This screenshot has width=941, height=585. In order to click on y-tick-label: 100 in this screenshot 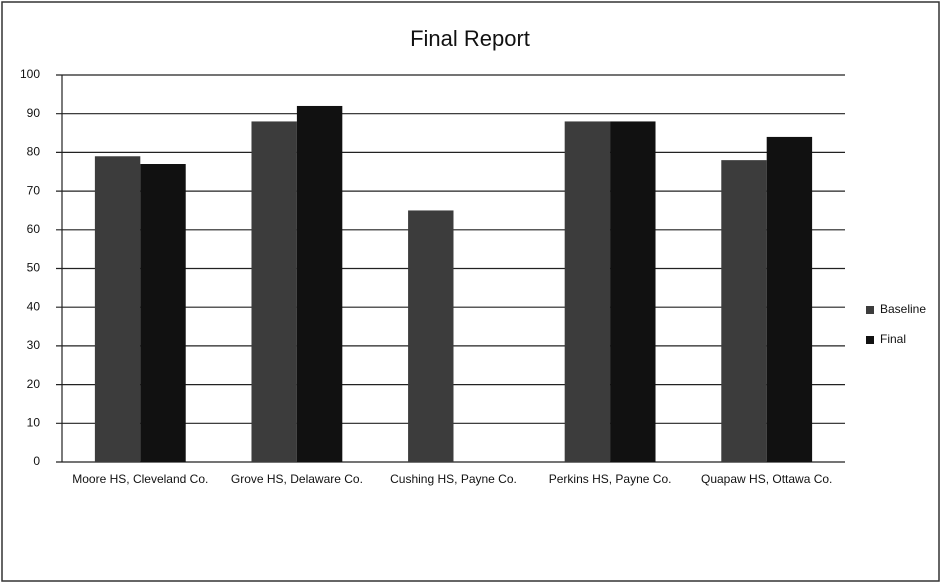, I will do `click(30, 74)`.